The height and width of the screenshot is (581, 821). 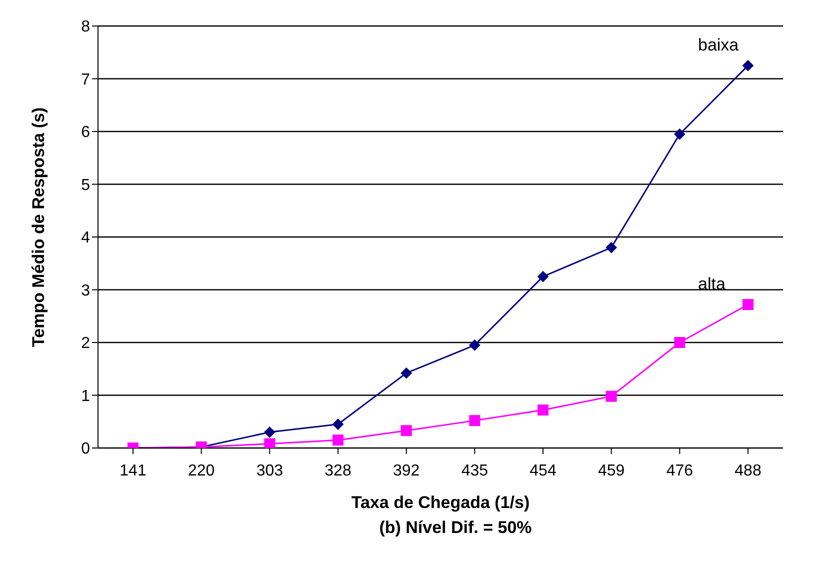 What do you see at coordinates (719, 45) in the screenshot?
I see `series-label: baixa` at bounding box center [719, 45].